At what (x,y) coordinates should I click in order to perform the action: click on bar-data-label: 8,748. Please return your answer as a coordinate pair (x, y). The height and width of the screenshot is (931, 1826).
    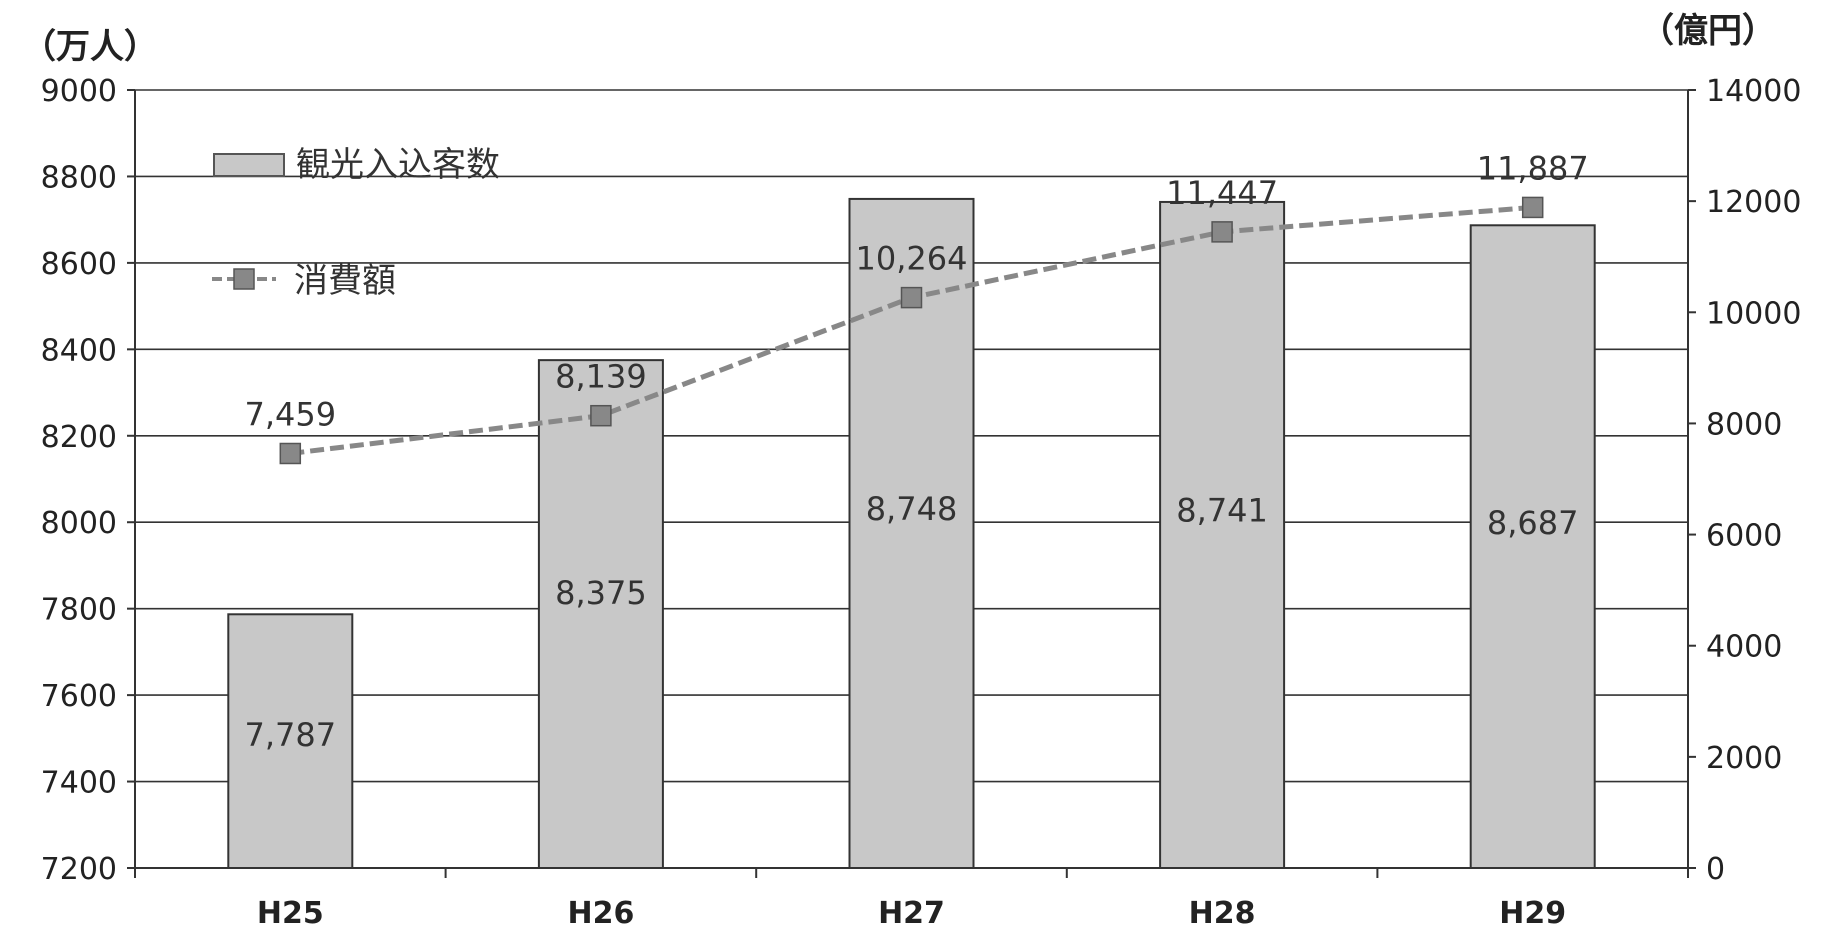
    Looking at the image, I should click on (912, 509).